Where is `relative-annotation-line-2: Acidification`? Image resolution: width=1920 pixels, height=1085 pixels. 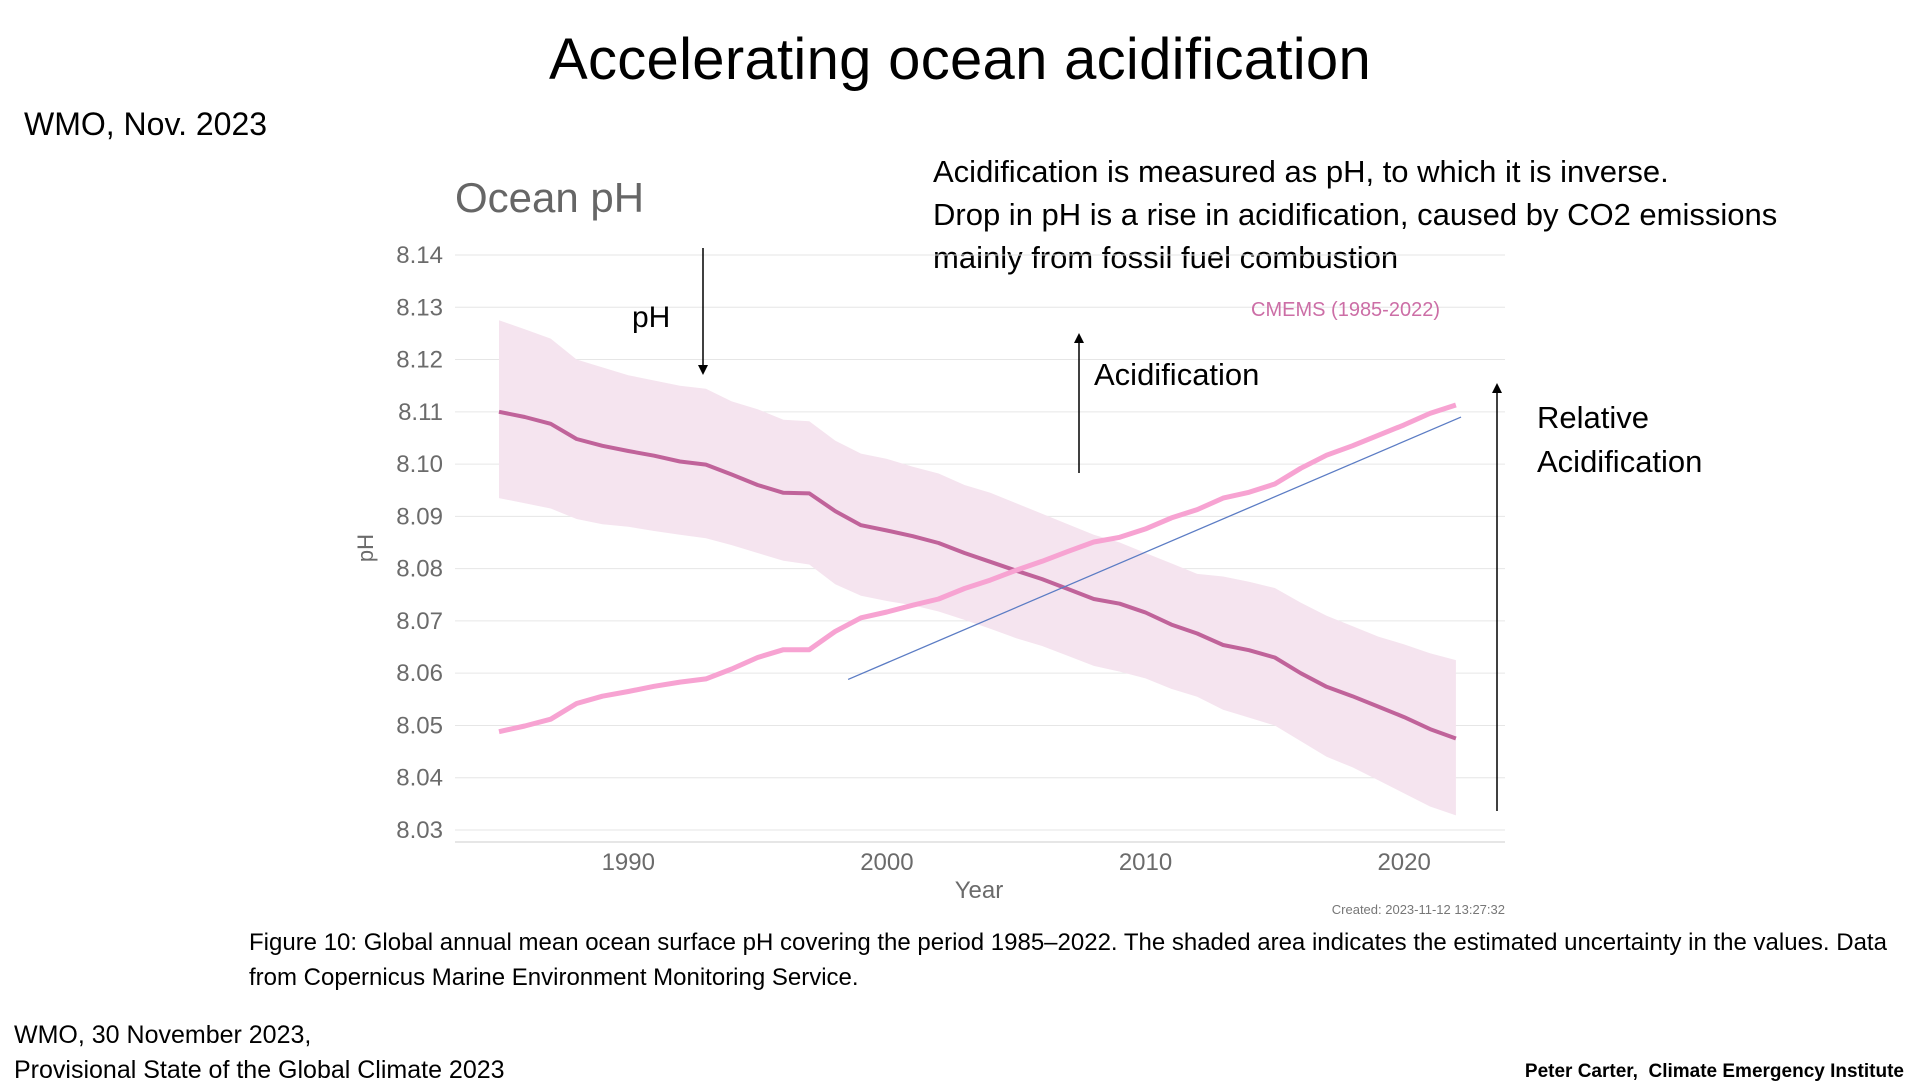
relative-annotation-line-2: Acidification is located at coordinates (1619, 461).